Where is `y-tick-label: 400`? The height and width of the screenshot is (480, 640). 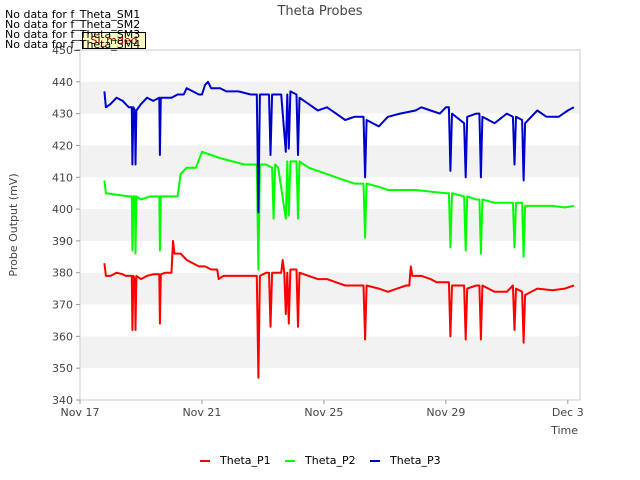
y-tick-label: 400 is located at coordinates (62, 209).